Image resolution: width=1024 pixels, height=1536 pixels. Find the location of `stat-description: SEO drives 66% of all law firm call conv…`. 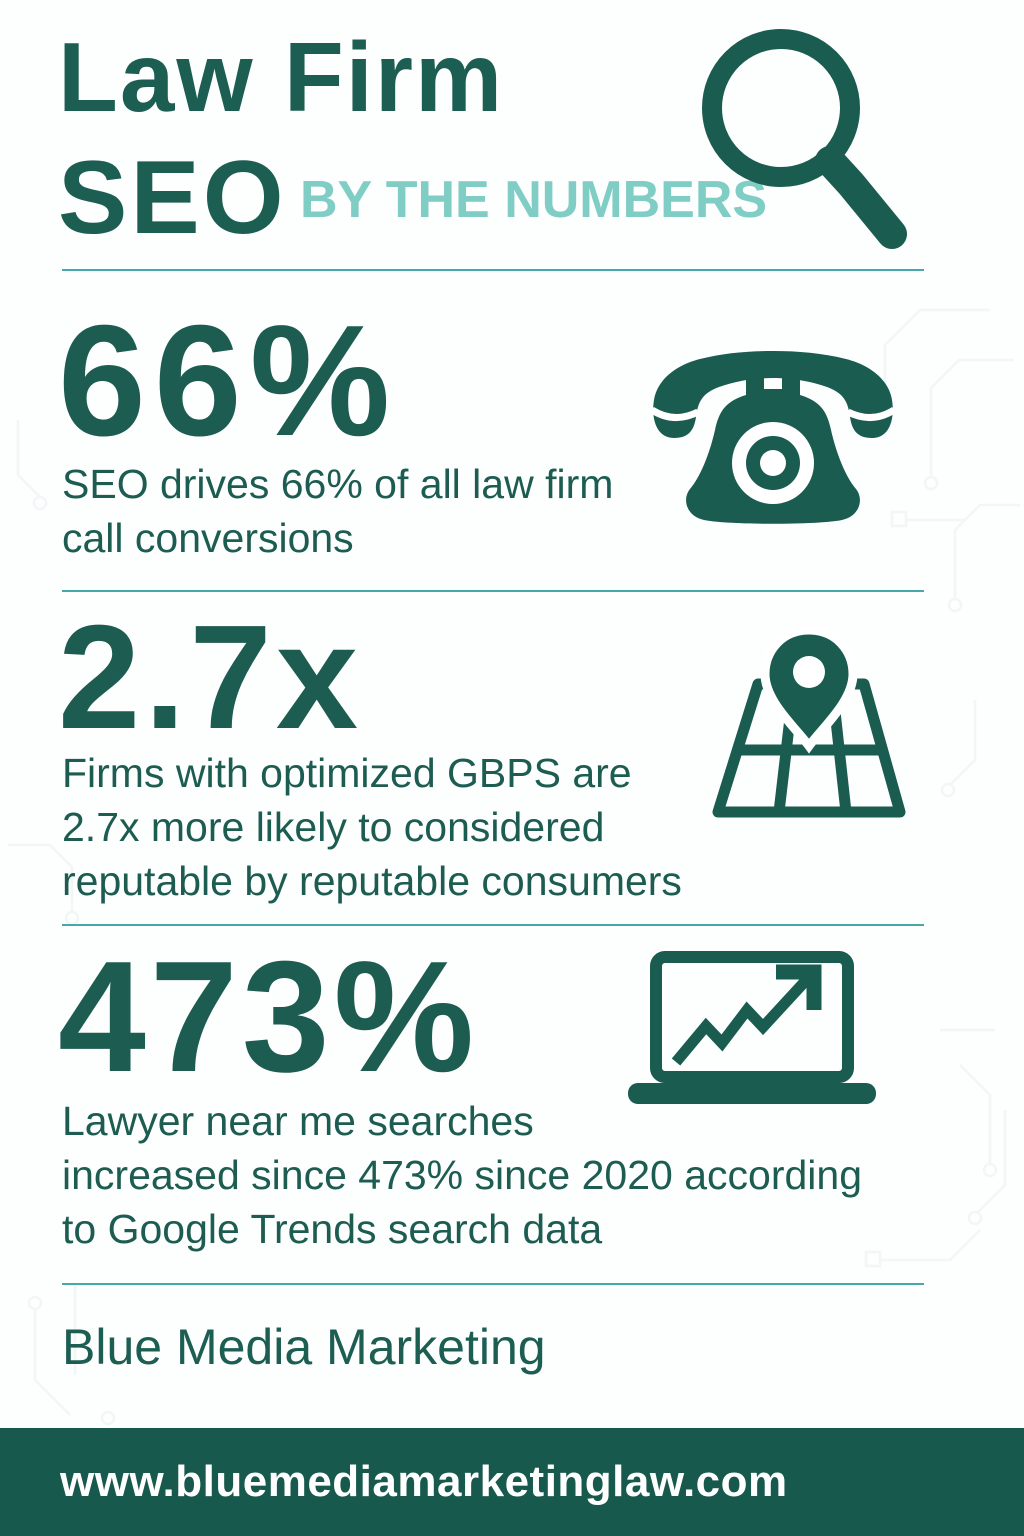

stat-description: SEO drives 66% of all law firm call conv… is located at coordinates (338, 511).